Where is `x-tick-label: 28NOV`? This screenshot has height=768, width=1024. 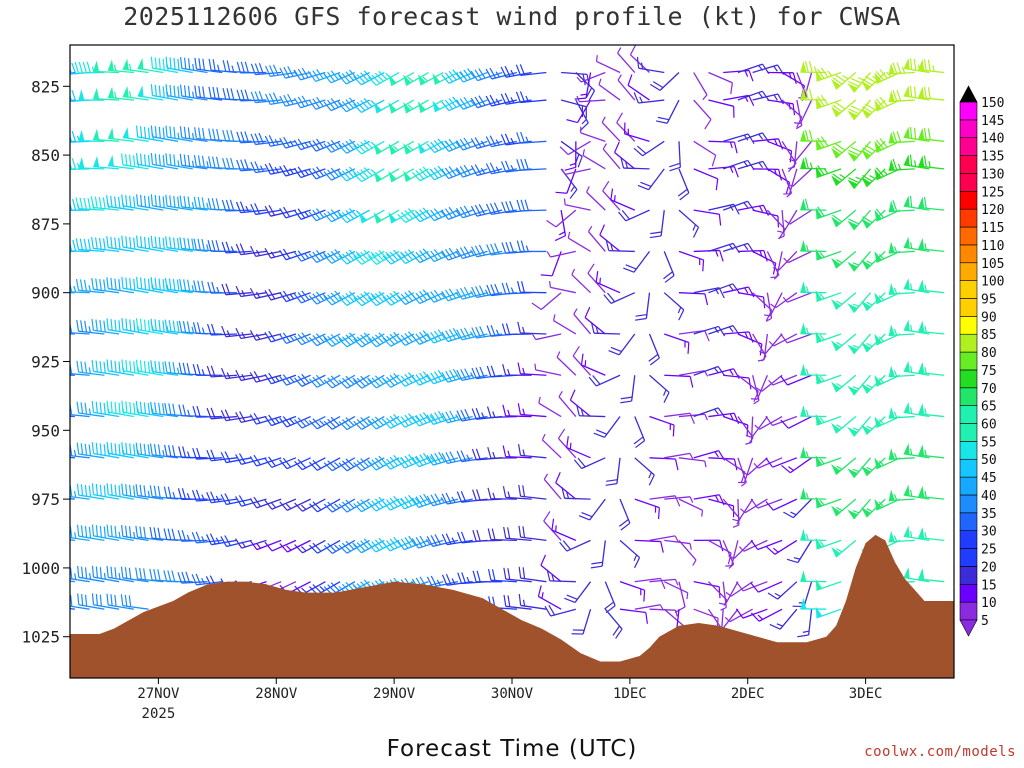 x-tick-label: 28NOV is located at coordinates (276, 694).